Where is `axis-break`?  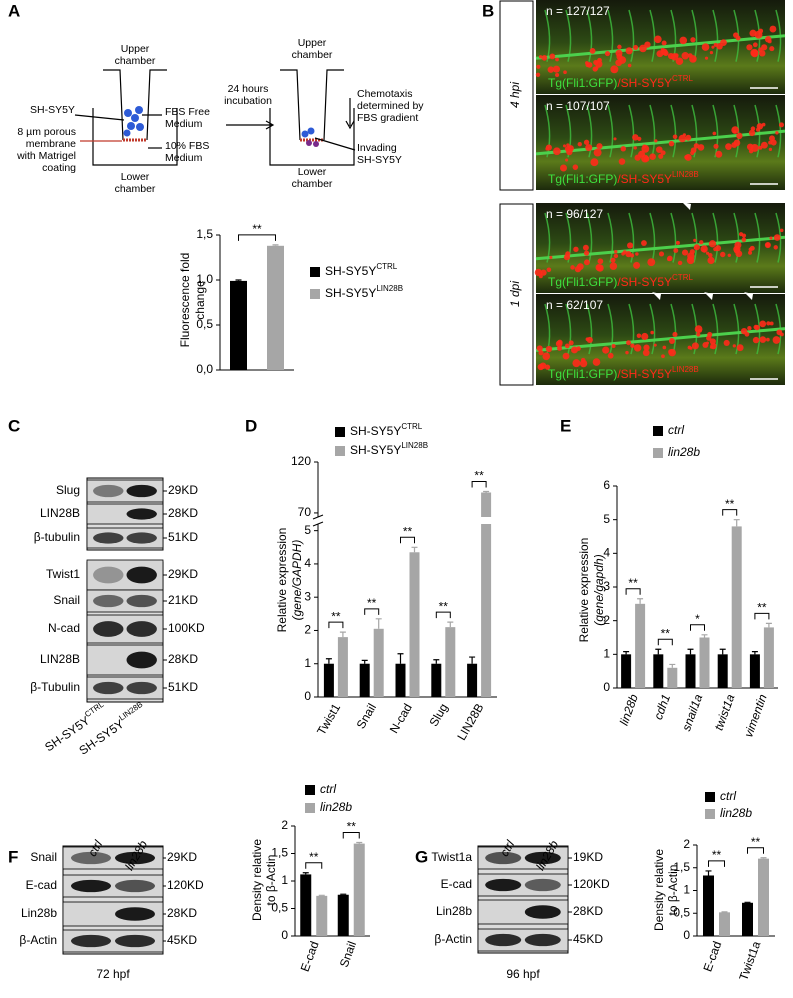 axis-break is located at coordinates (318, 517).